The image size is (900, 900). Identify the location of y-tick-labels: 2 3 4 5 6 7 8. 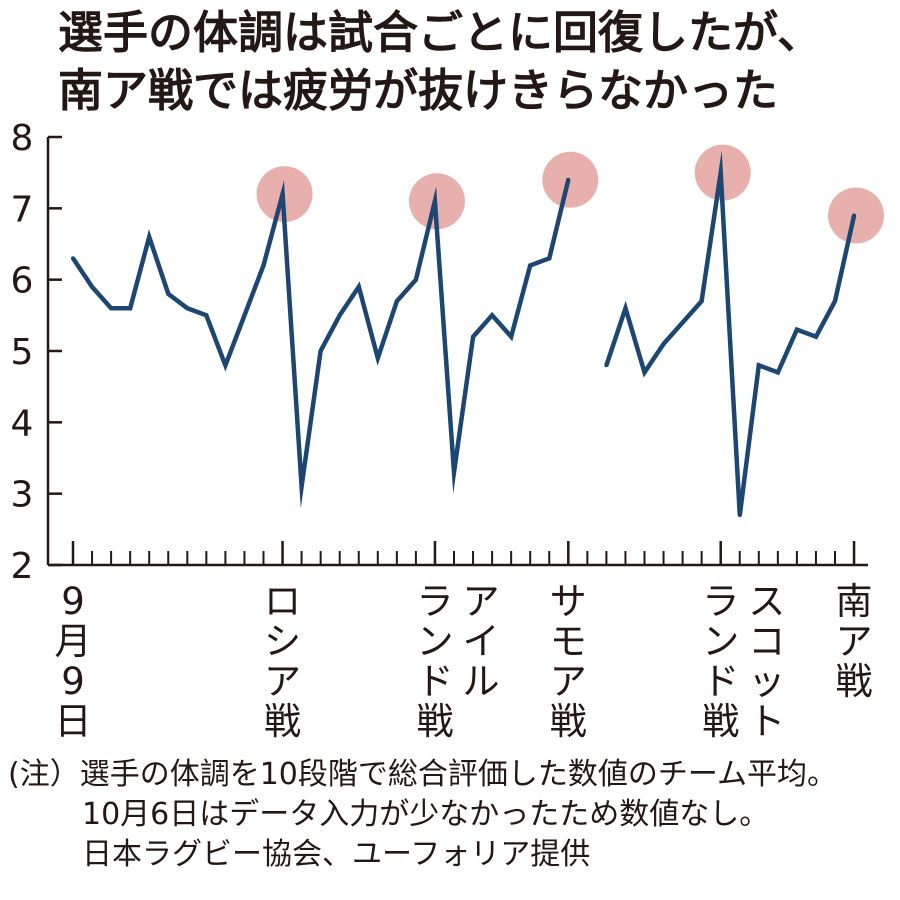
(22, 352).